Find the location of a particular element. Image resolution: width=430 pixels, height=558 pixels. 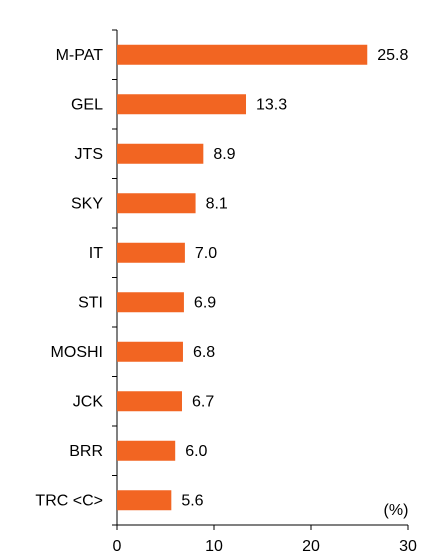

value-label: 13.3 is located at coordinates (271, 104).